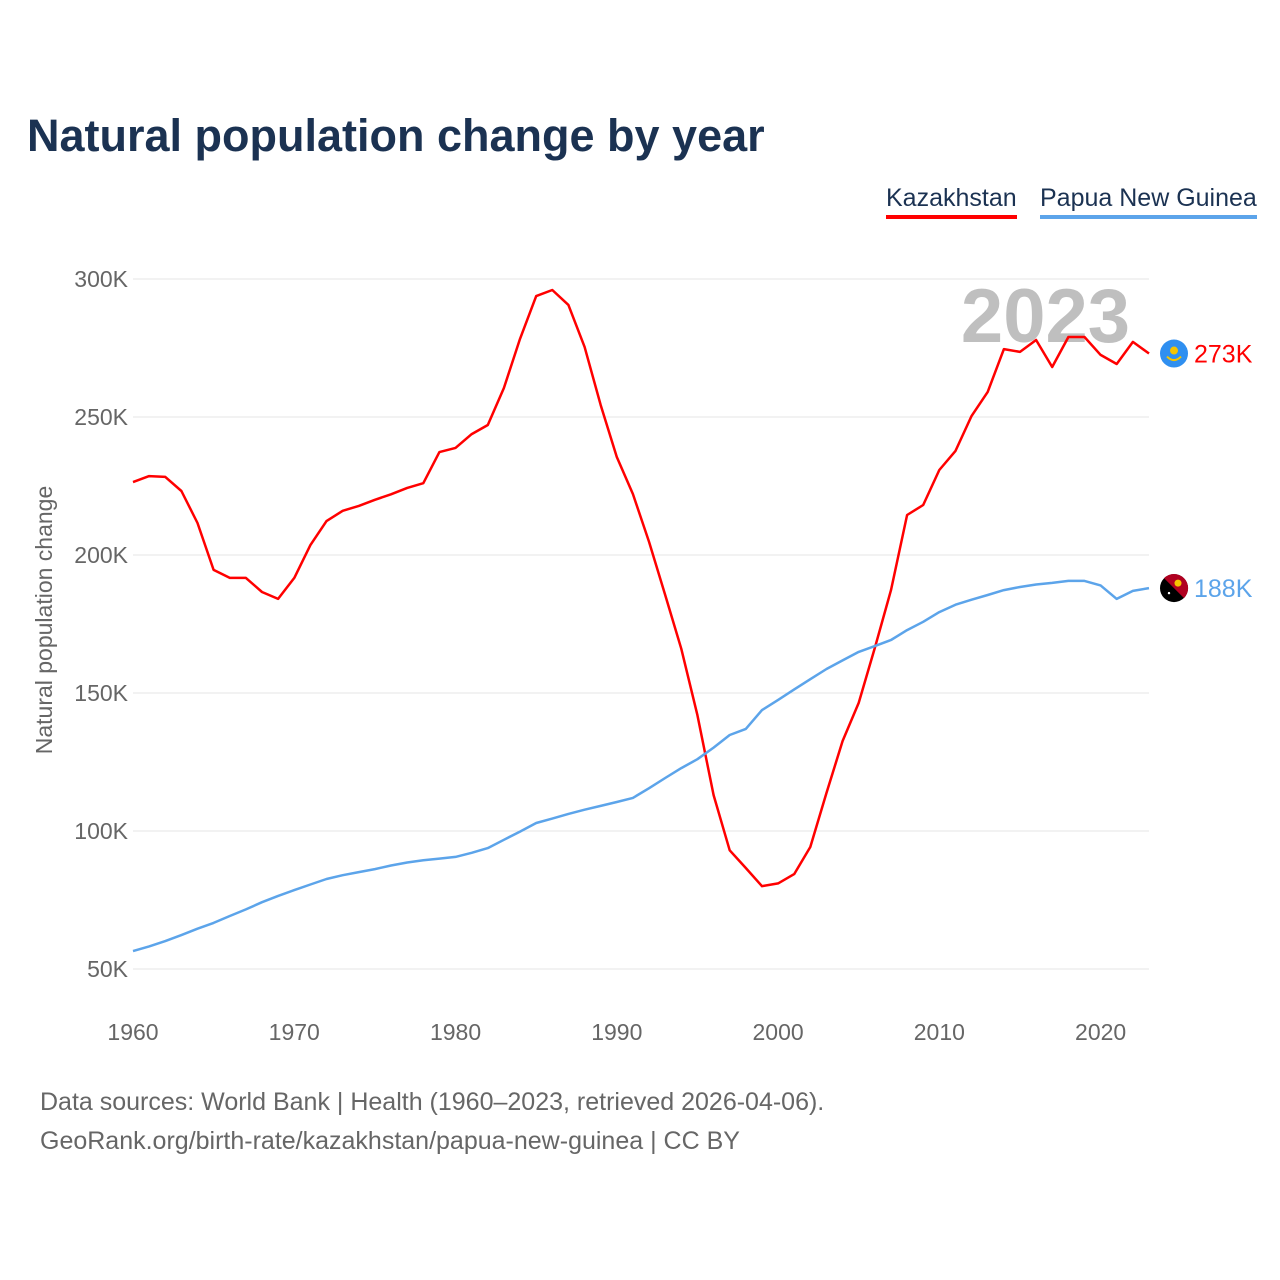  Describe the element at coordinates (455, 1032) in the screenshot. I see `x-tick-label: 1980` at that location.